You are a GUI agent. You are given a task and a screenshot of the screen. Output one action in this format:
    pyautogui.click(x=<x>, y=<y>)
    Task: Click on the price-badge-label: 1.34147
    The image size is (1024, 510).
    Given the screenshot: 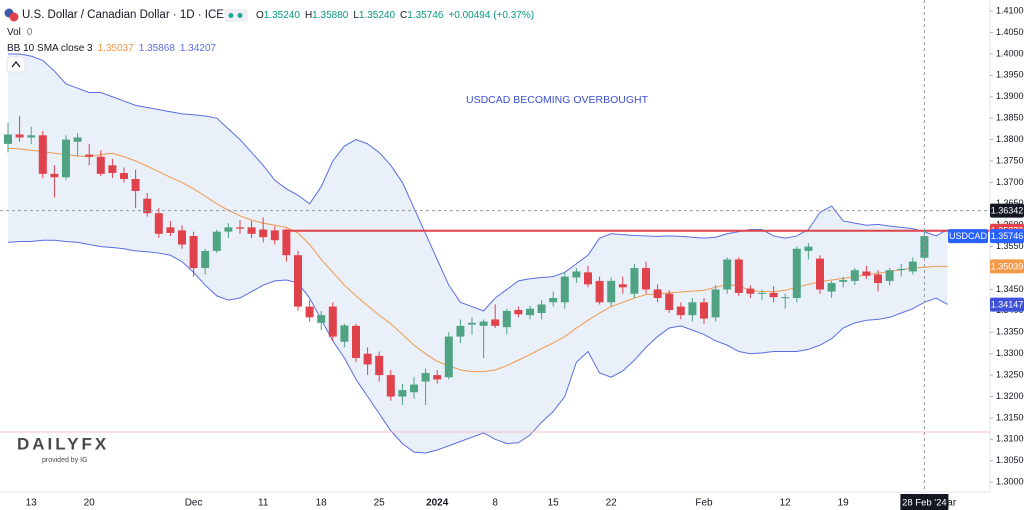 What is the action you would take?
    pyautogui.click(x=1007, y=304)
    